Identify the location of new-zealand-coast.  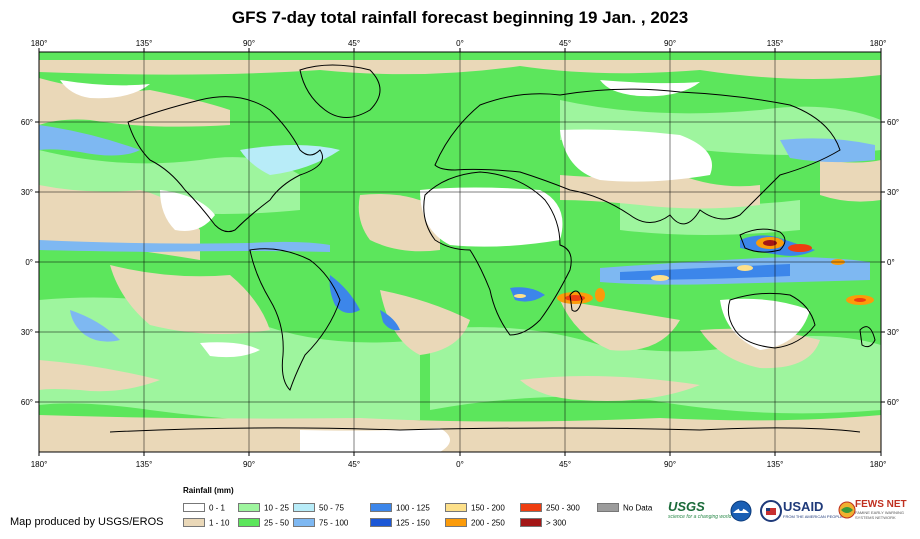
(867, 337).